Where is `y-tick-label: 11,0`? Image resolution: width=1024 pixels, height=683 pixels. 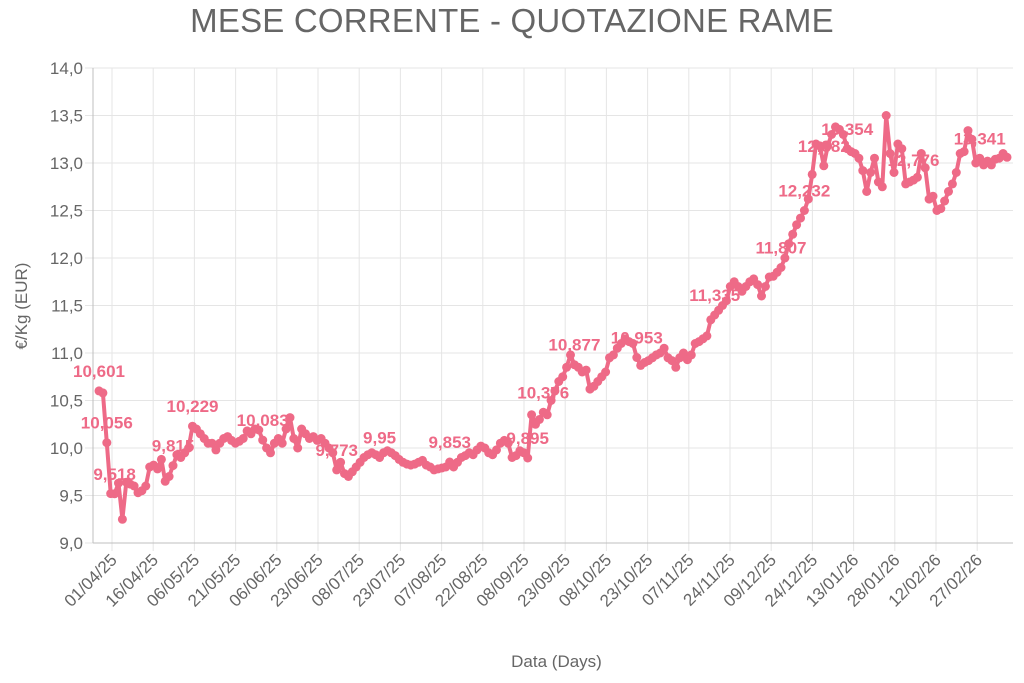 y-tick-label: 11,0 is located at coordinates (67, 353).